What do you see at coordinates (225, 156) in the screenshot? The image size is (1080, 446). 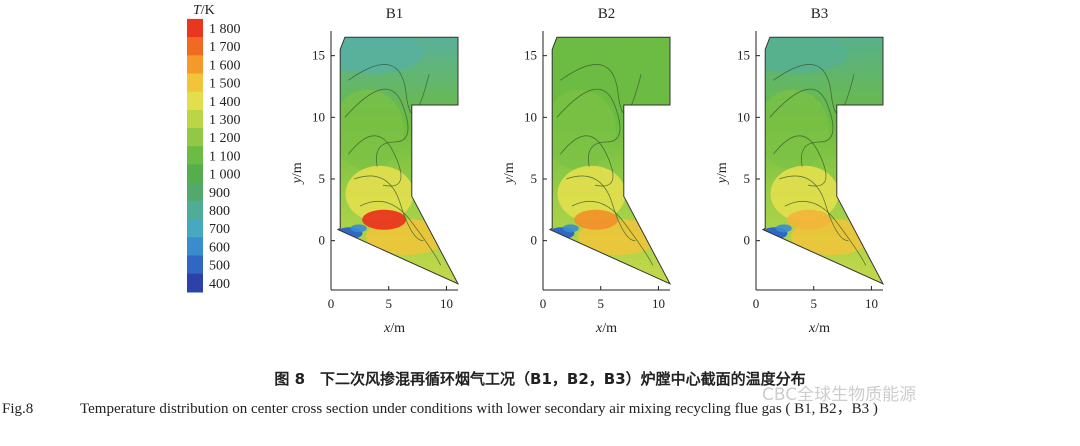 I see `colorbar-tick-label: 1 100` at bounding box center [225, 156].